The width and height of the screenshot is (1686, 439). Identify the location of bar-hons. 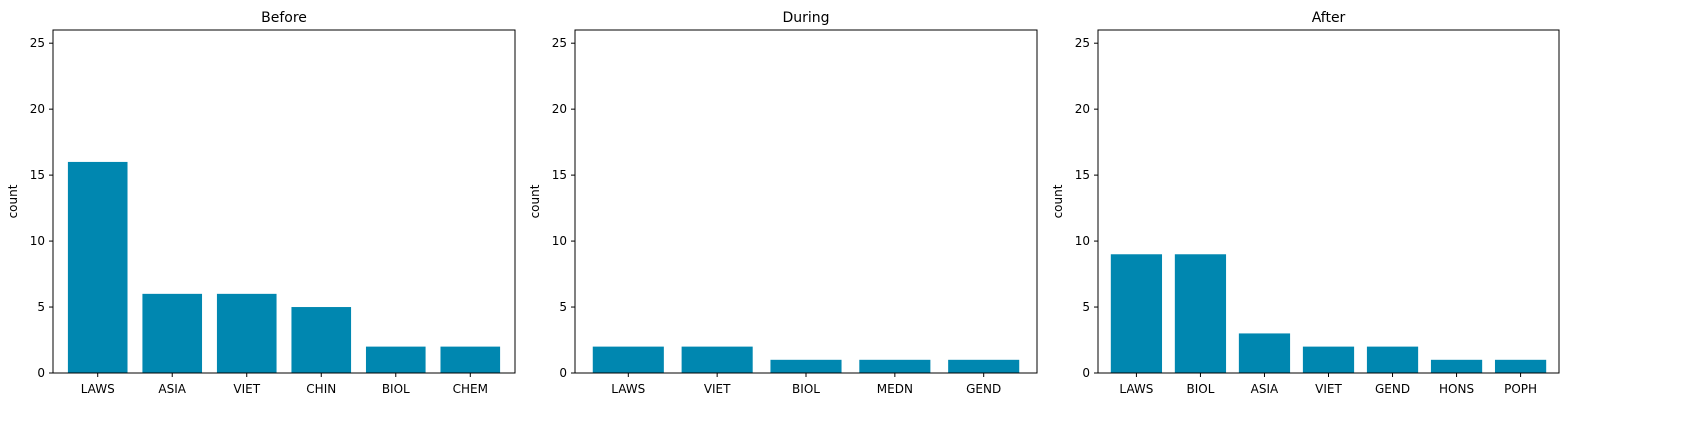
(1456, 366).